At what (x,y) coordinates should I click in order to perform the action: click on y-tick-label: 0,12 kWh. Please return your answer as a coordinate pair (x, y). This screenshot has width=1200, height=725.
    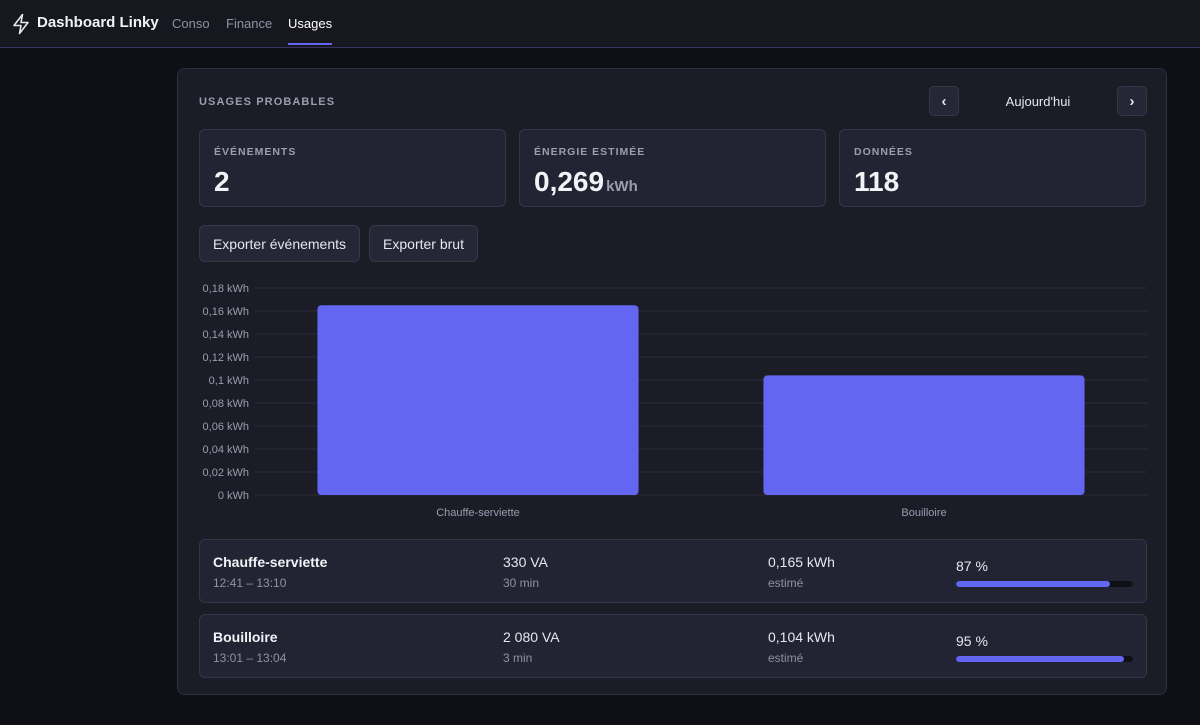
    Looking at the image, I should click on (226, 358).